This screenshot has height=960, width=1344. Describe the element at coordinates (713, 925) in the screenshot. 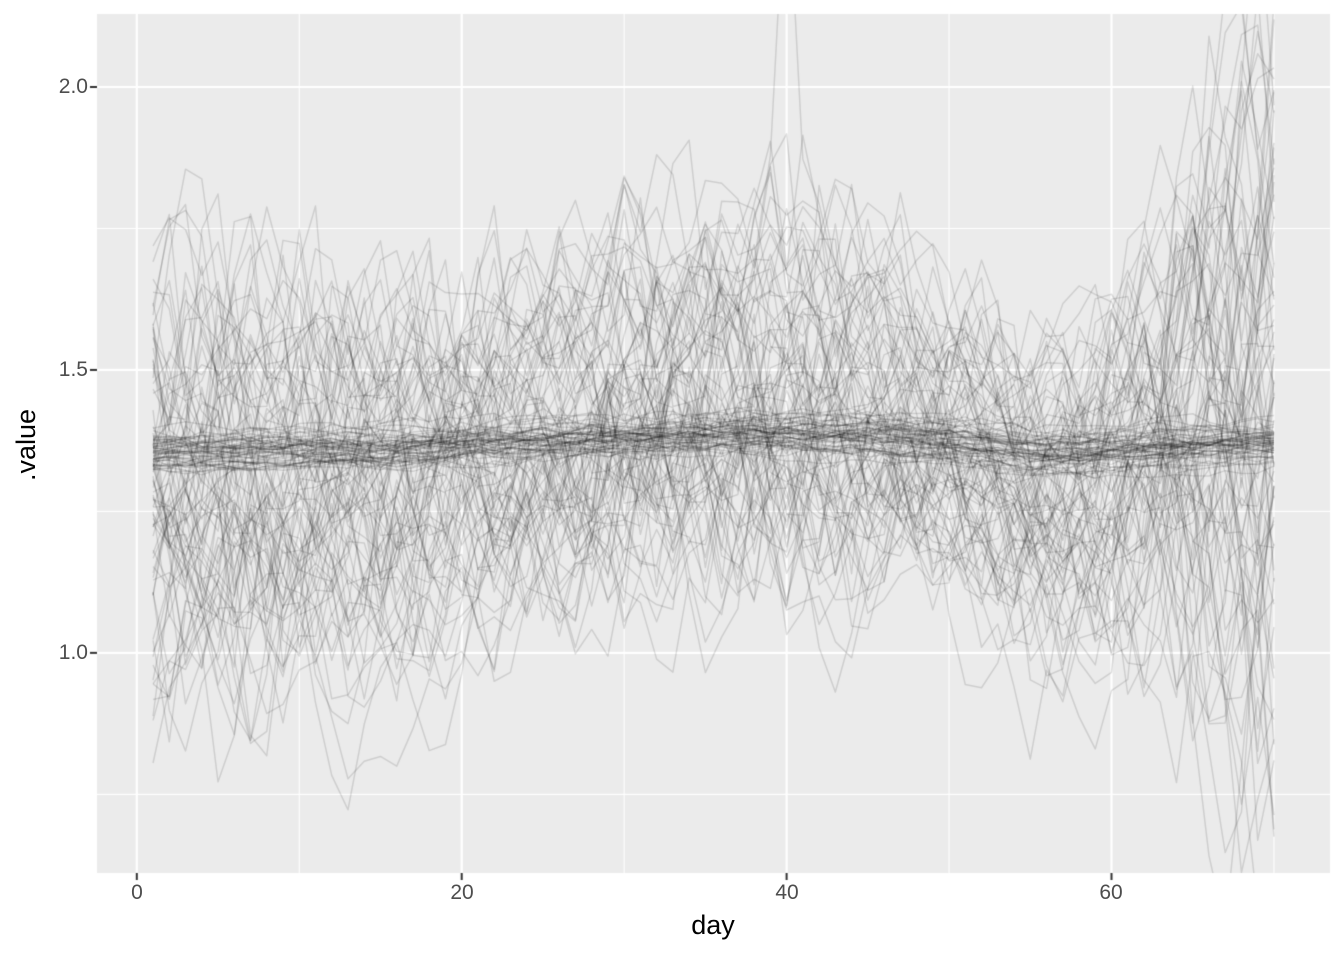

I see `x-axis-title: day` at that location.